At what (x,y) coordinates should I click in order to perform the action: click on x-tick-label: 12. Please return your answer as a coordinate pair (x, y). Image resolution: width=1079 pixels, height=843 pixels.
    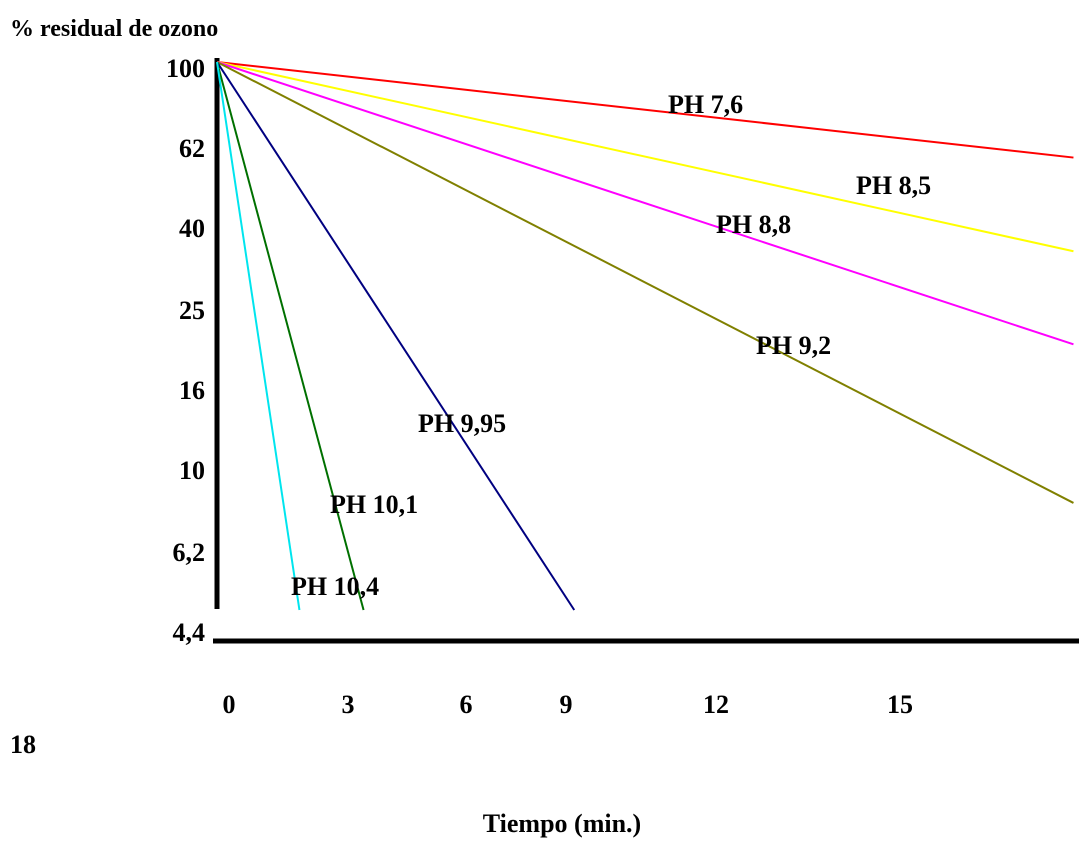
    Looking at the image, I should click on (716, 704).